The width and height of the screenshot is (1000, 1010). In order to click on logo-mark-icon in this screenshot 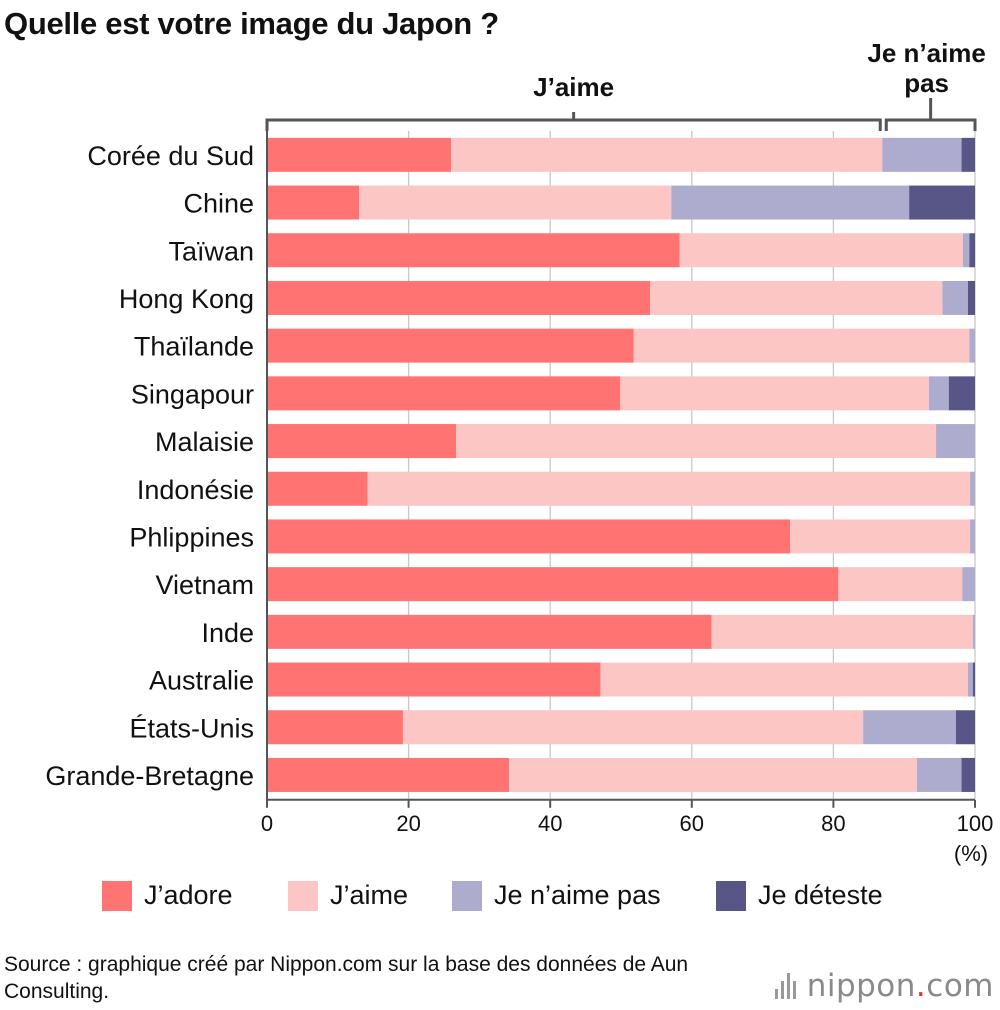, I will do `click(786, 986)`.